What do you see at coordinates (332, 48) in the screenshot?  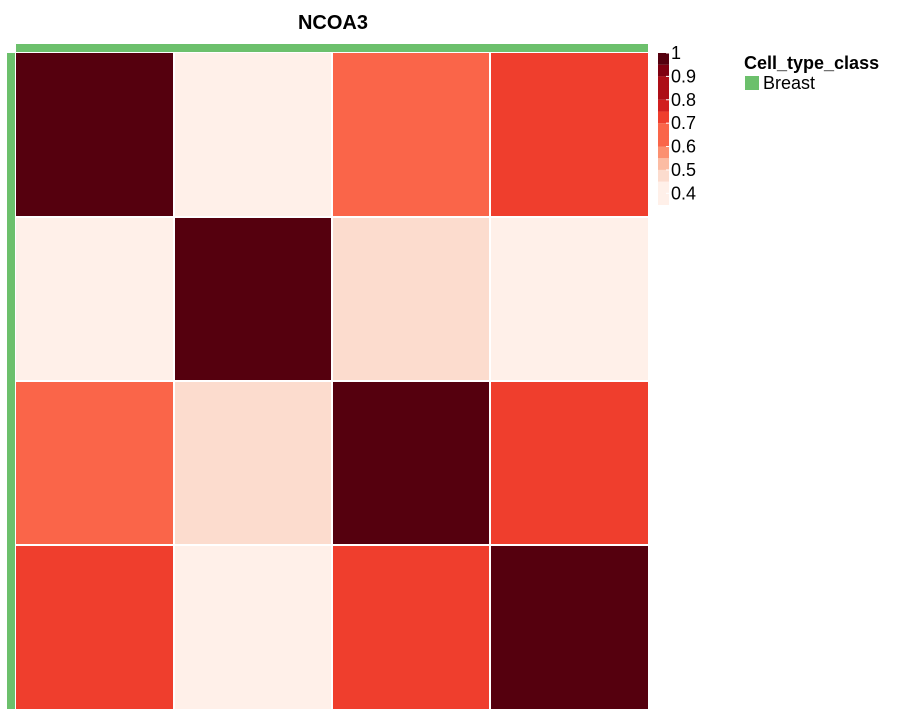 I see `top-annotation-bar` at bounding box center [332, 48].